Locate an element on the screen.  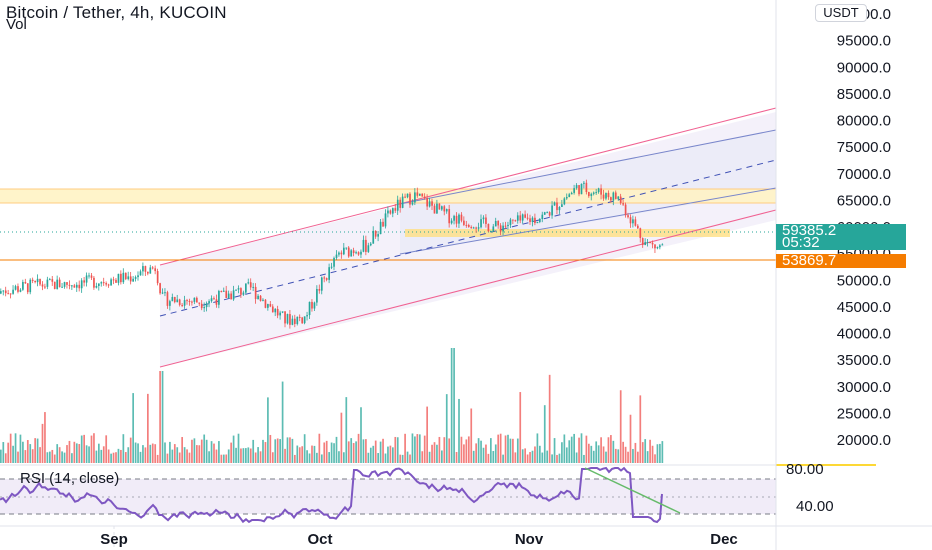
rsi-legend: RSI (14, close) is located at coordinates (70, 478).